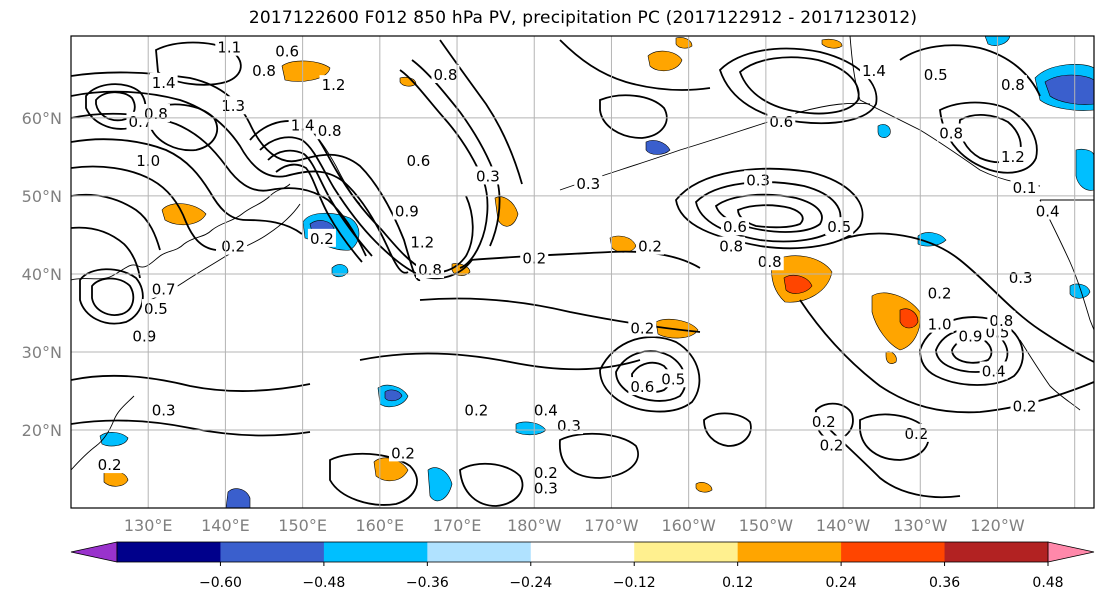  Describe the element at coordinates (233, 106) in the screenshot. I see `contour-label: 1.3` at that location.